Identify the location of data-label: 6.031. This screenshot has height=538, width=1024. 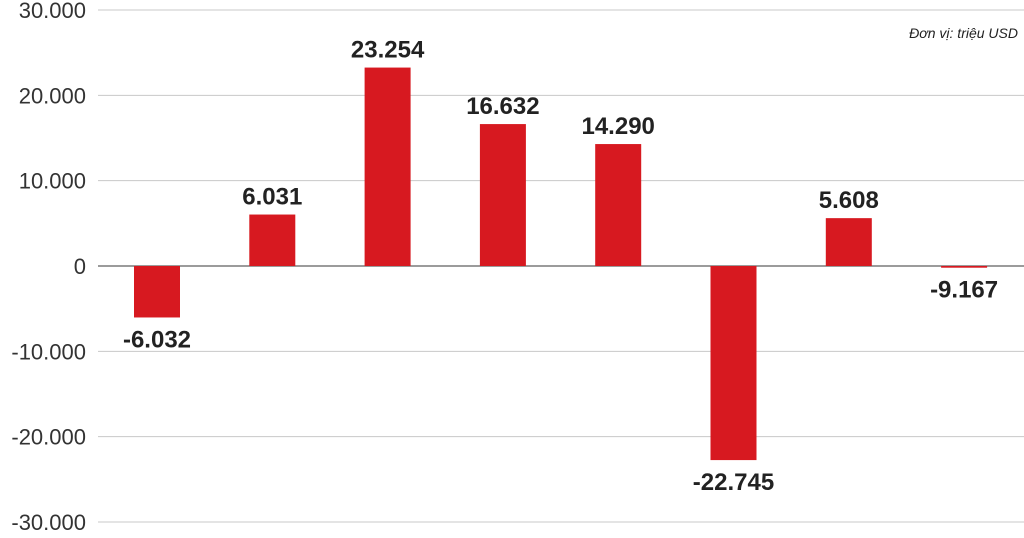
(272, 197).